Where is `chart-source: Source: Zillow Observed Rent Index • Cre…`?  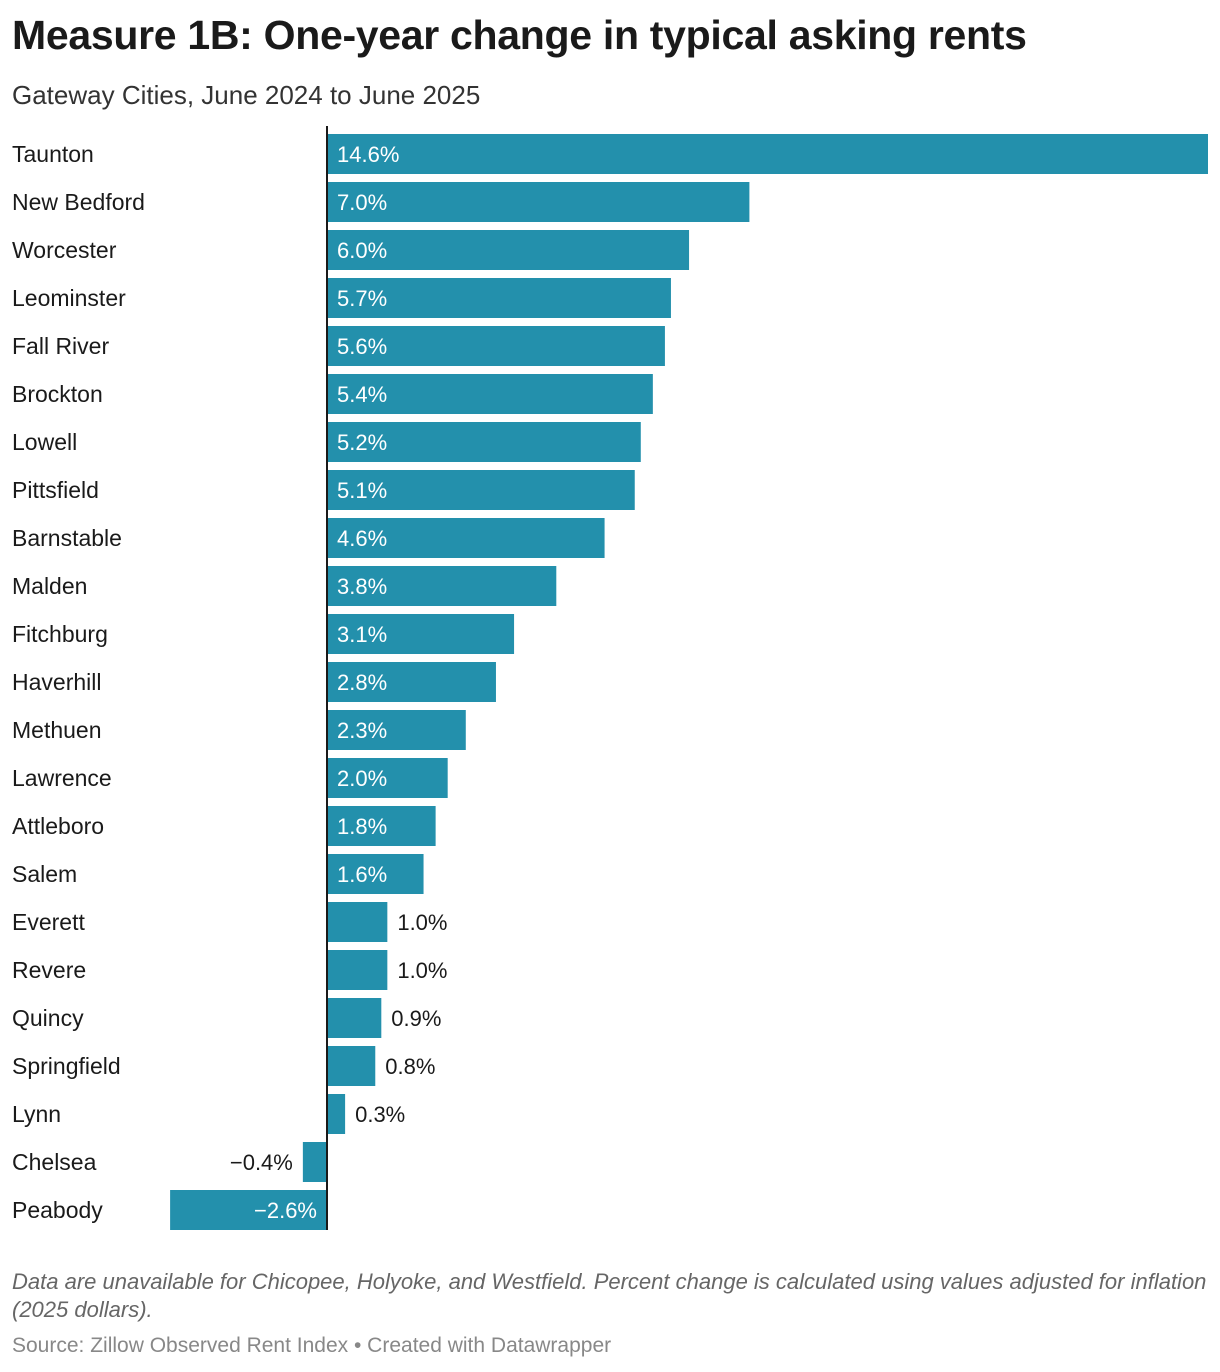
chart-source: Source: Zillow Observed Rent Index • Cre… is located at coordinates (312, 1345).